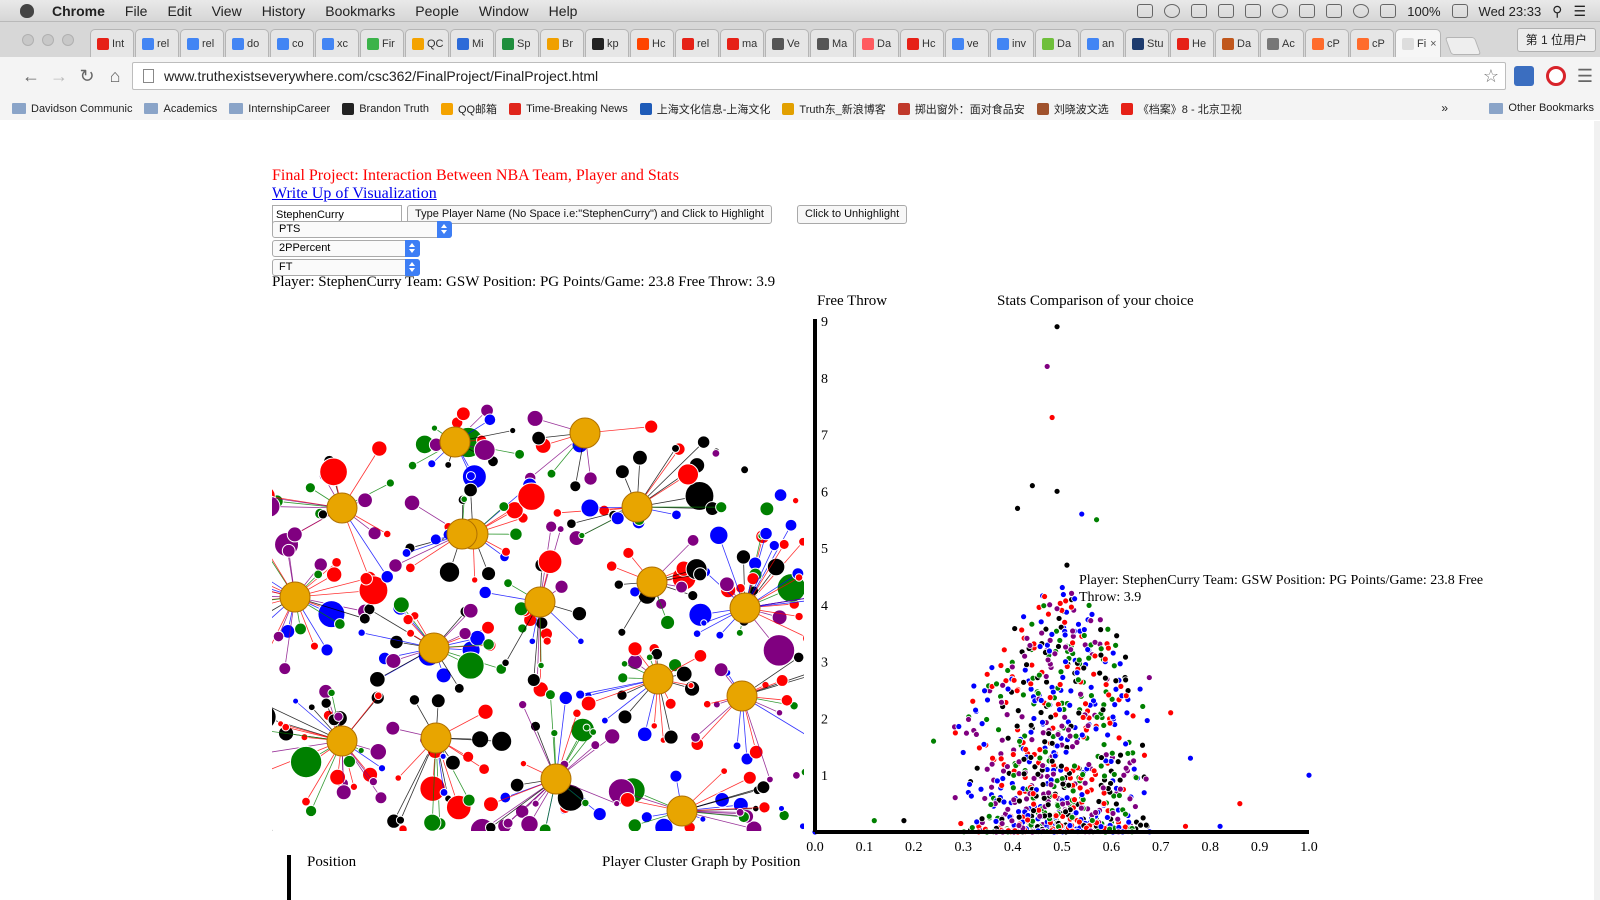  What do you see at coordinates (179, 10) in the screenshot?
I see `menu-edit: Edit` at bounding box center [179, 10].